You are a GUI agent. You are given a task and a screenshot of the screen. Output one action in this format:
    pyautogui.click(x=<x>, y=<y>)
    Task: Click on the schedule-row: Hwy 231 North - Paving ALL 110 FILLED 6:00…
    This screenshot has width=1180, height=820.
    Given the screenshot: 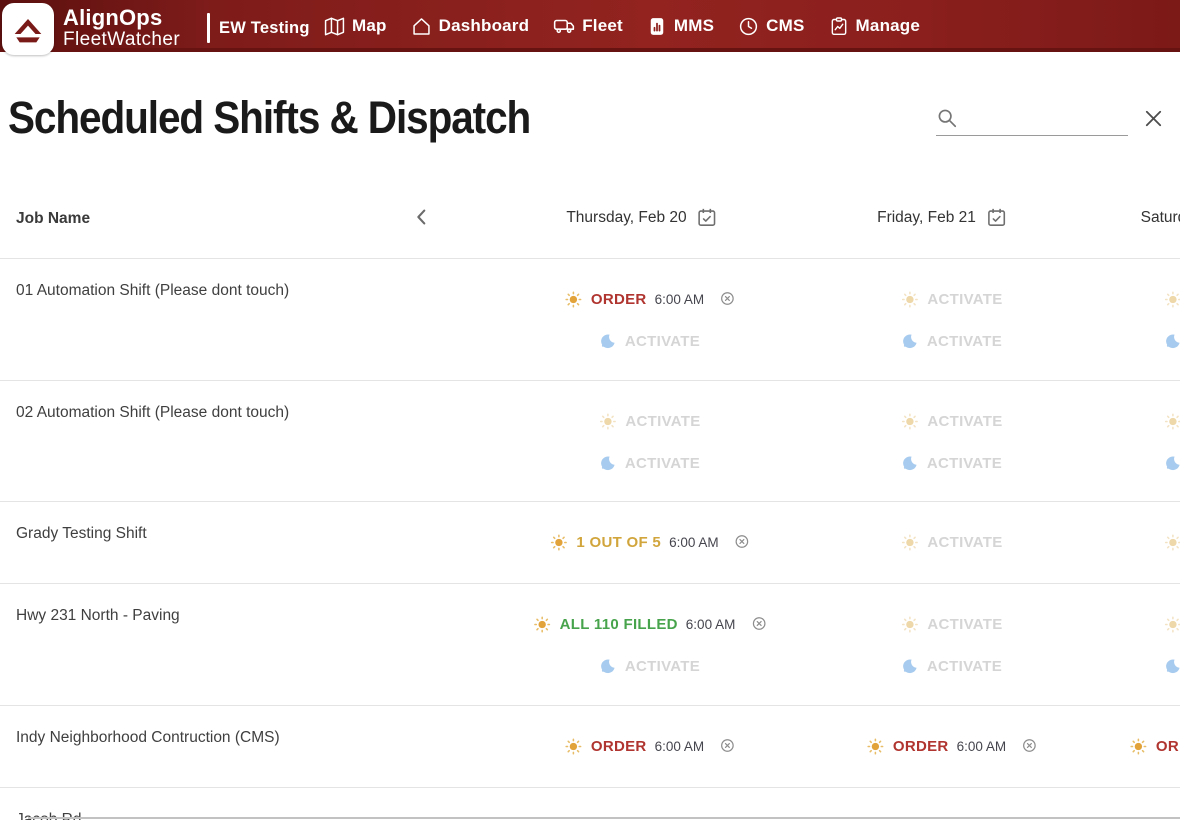 What is the action you would take?
    pyautogui.click(x=590, y=644)
    